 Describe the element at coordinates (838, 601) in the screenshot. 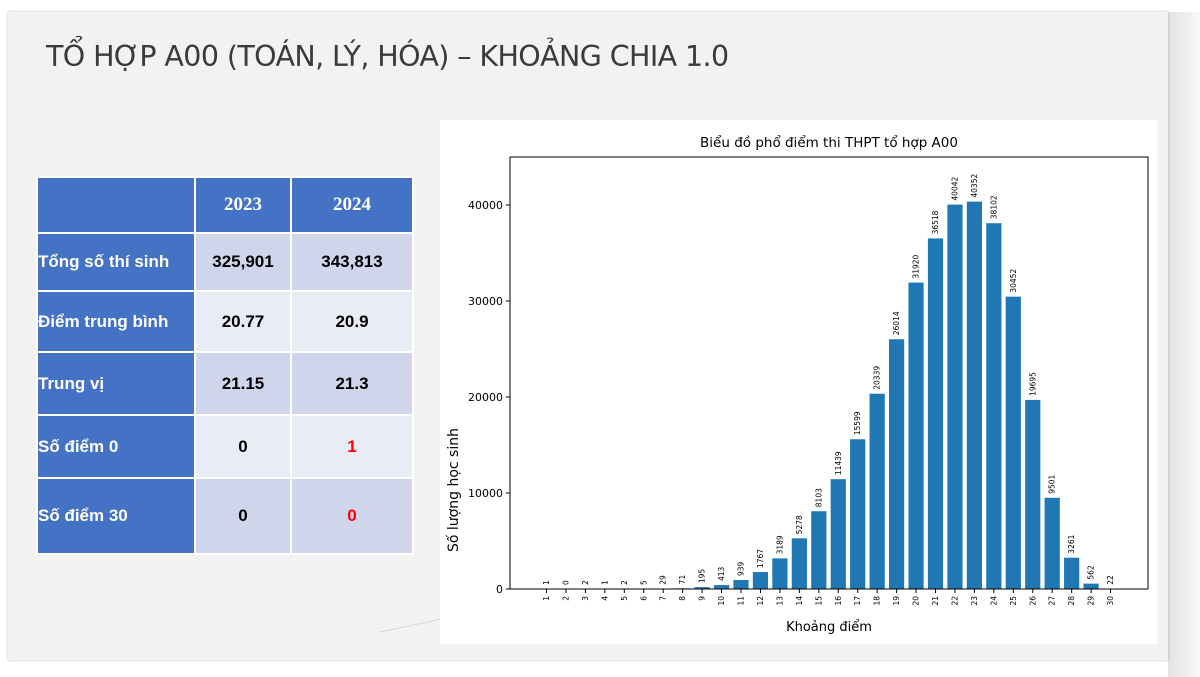

I see `x-tick-label-16: 16` at that location.